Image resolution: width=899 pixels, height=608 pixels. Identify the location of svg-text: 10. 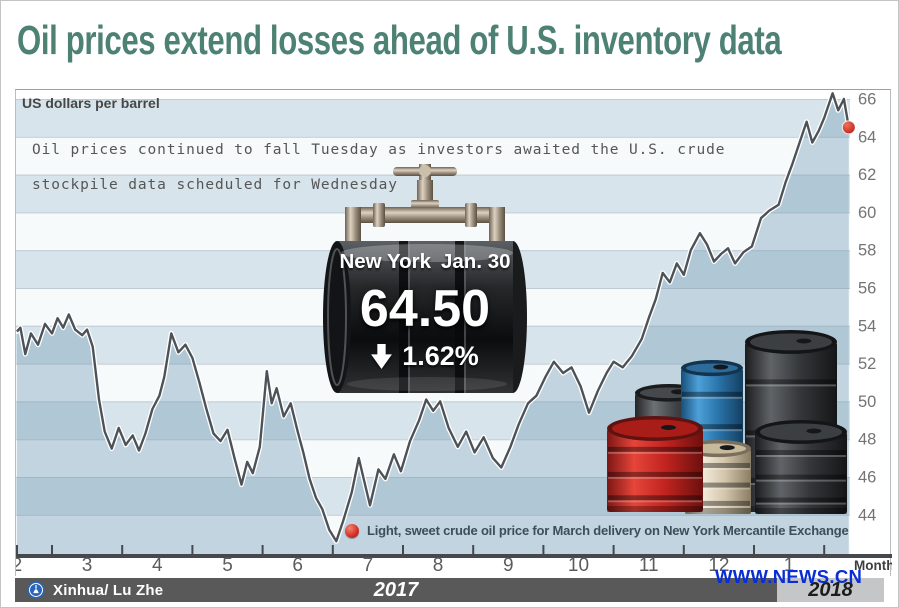
(578, 565).